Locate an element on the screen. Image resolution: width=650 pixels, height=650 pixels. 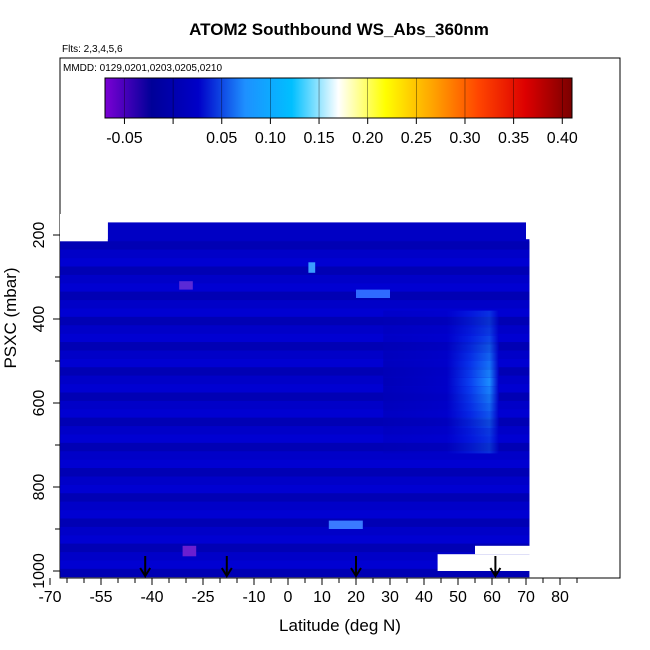
colorbar-tick-label: -0.05 is located at coordinates (124, 138).